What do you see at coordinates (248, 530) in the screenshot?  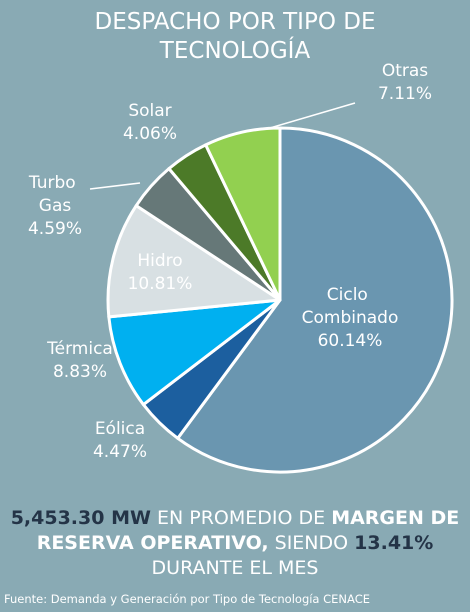 I see `summary-bold: MARGEN DE RESERVA OPERATIVO,` at bounding box center [248, 530].